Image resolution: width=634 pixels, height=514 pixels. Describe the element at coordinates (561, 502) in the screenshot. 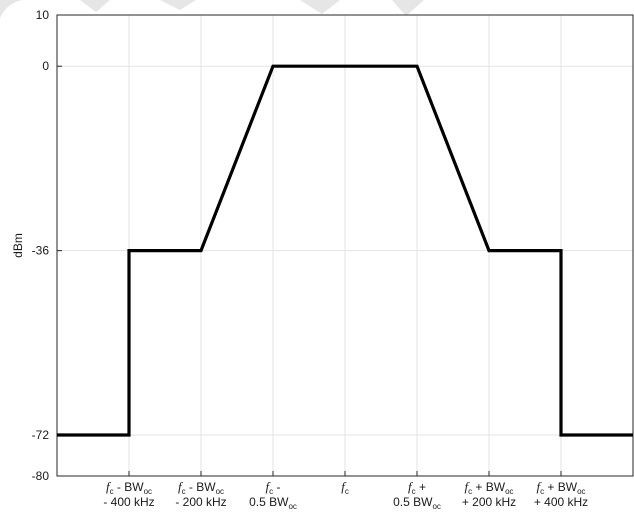

I see `x-tick-label-part: + 400 kHz` at that location.